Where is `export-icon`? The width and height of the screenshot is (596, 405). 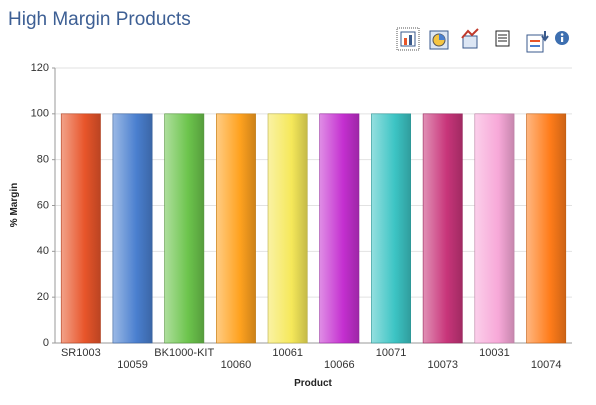 export-icon is located at coordinates (537, 42).